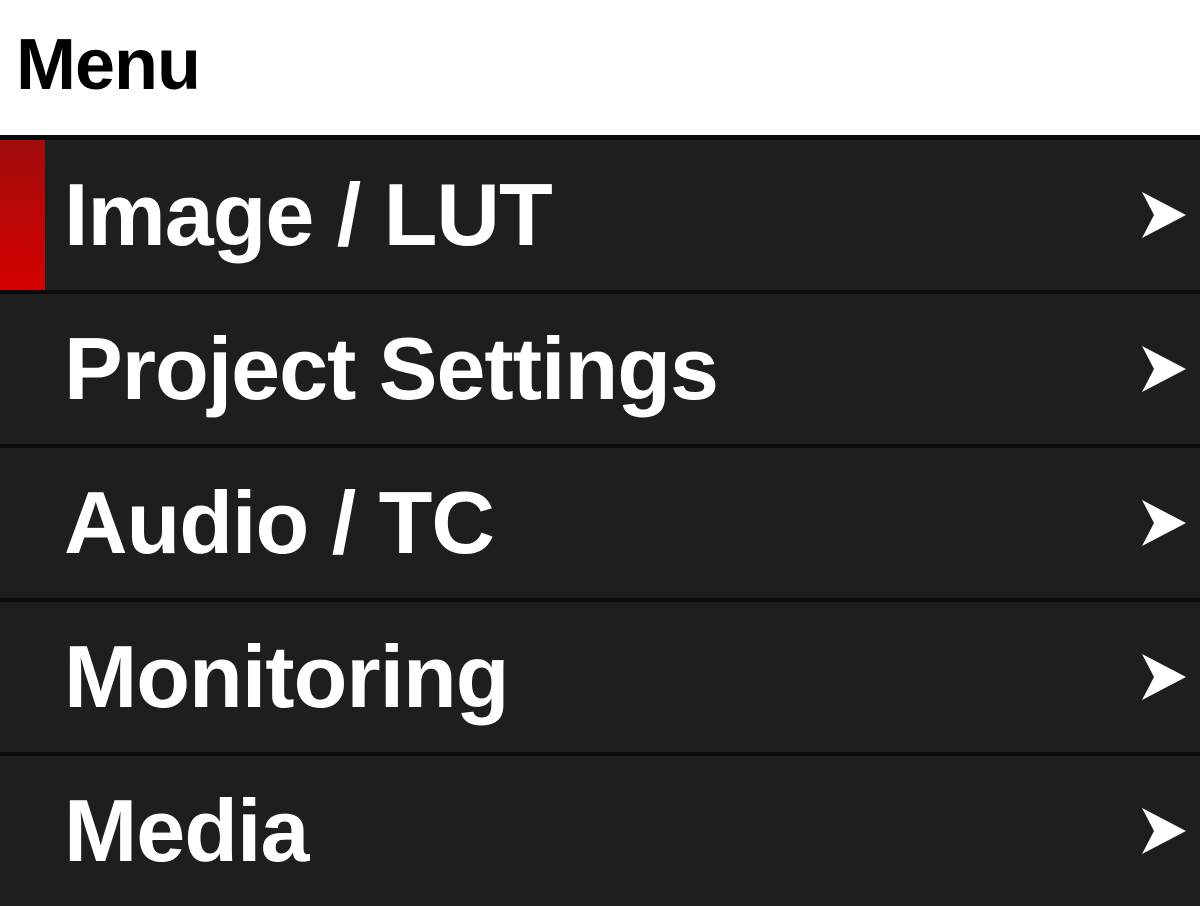 The height and width of the screenshot is (906, 1200). Describe the element at coordinates (186, 830) in the screenshot. I see `menu-item-label: Media` at that location.